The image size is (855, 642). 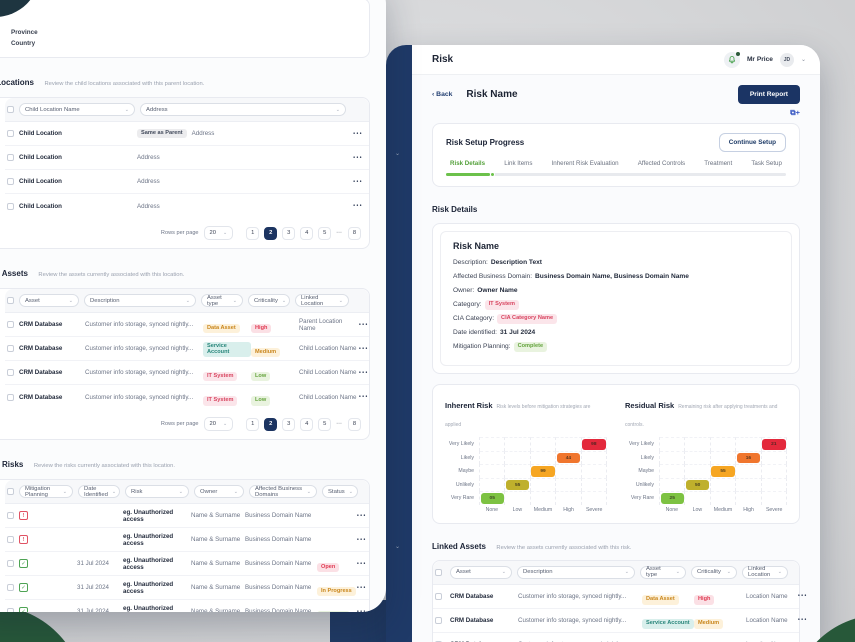 I want to click on filter-select-child-location-name: Child Location Name ⌄, so click(x=77, y=109).